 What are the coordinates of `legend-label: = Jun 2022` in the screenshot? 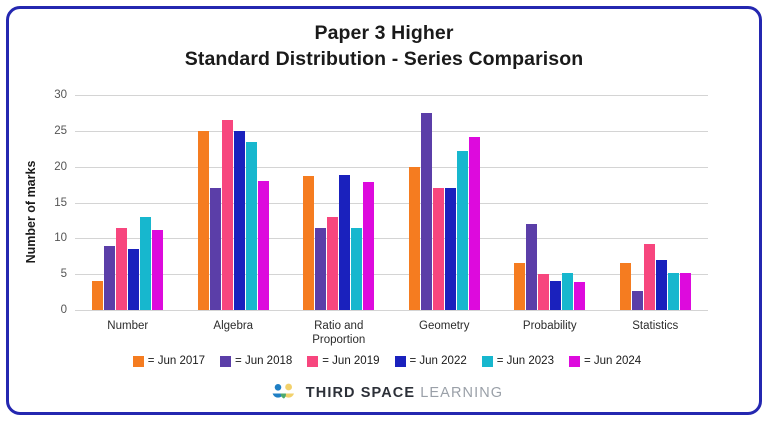 It's located at (438, 361).